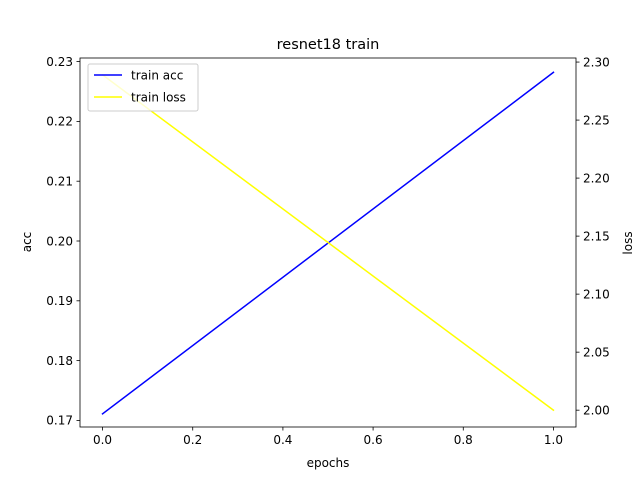  Describe the element at coordinates (158, 97) in the screenshot. I see `legend-label-train-loss: train loss` at that location.